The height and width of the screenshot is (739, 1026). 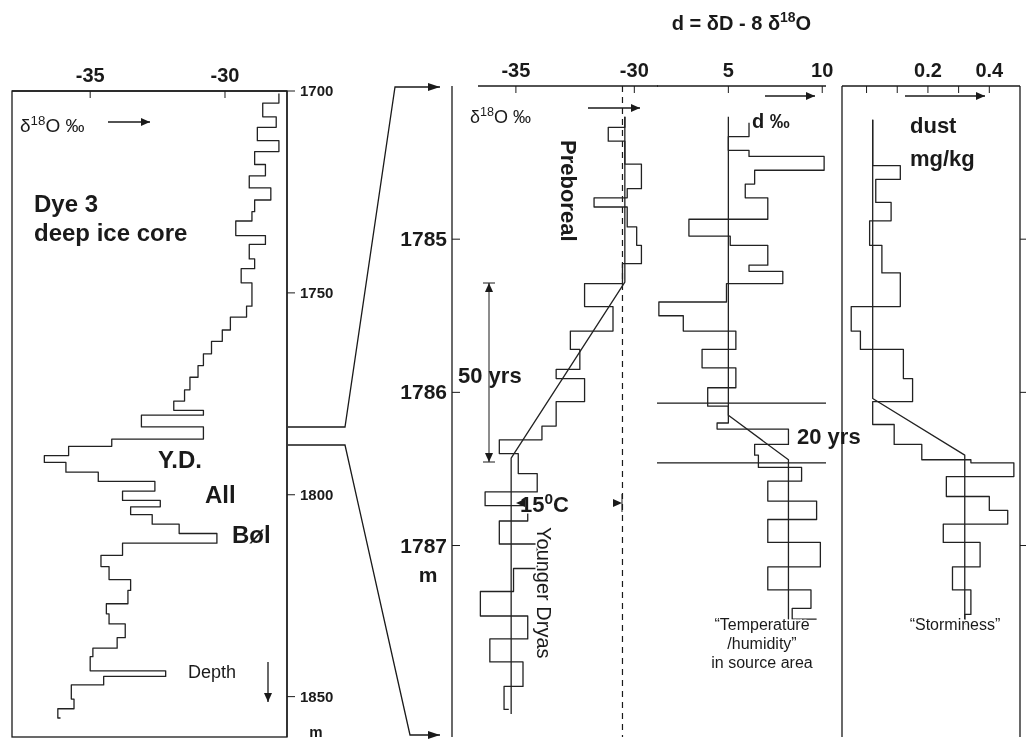 I want to click on annotation: Preboreal, so click(x=568, y=191).